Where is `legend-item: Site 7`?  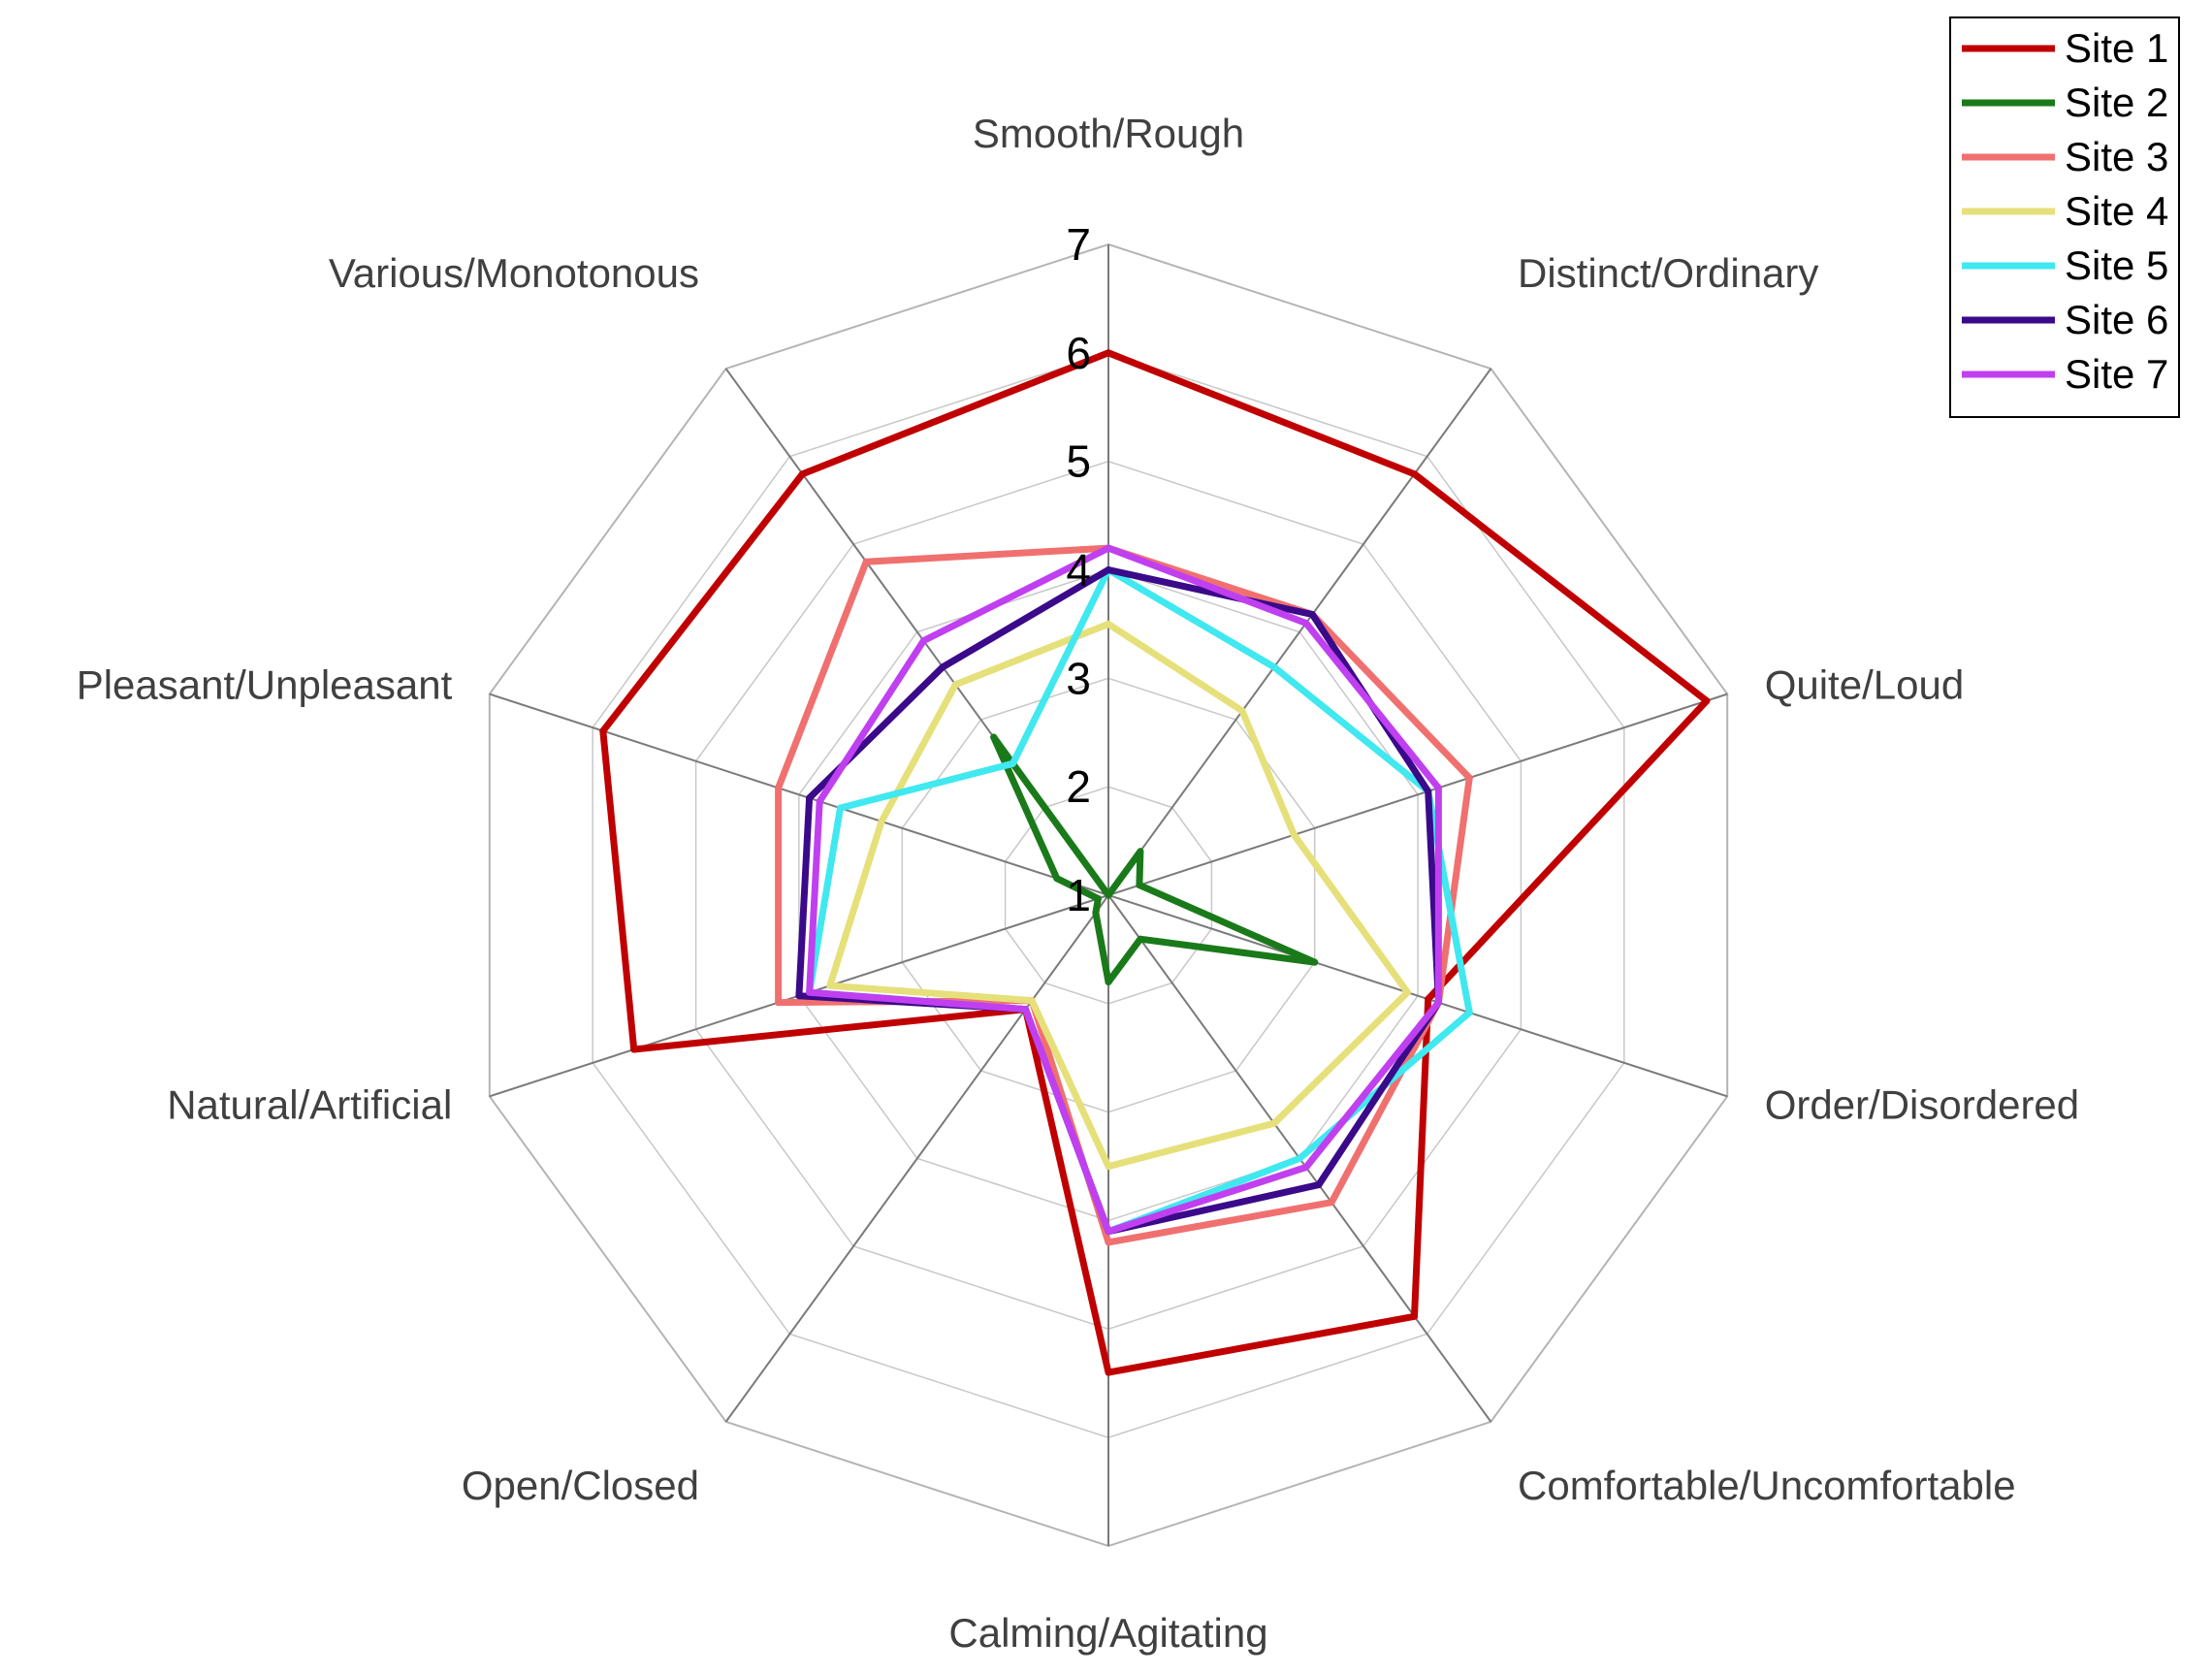 legend-item: Site 7 is located at coordinates (2065, 374).